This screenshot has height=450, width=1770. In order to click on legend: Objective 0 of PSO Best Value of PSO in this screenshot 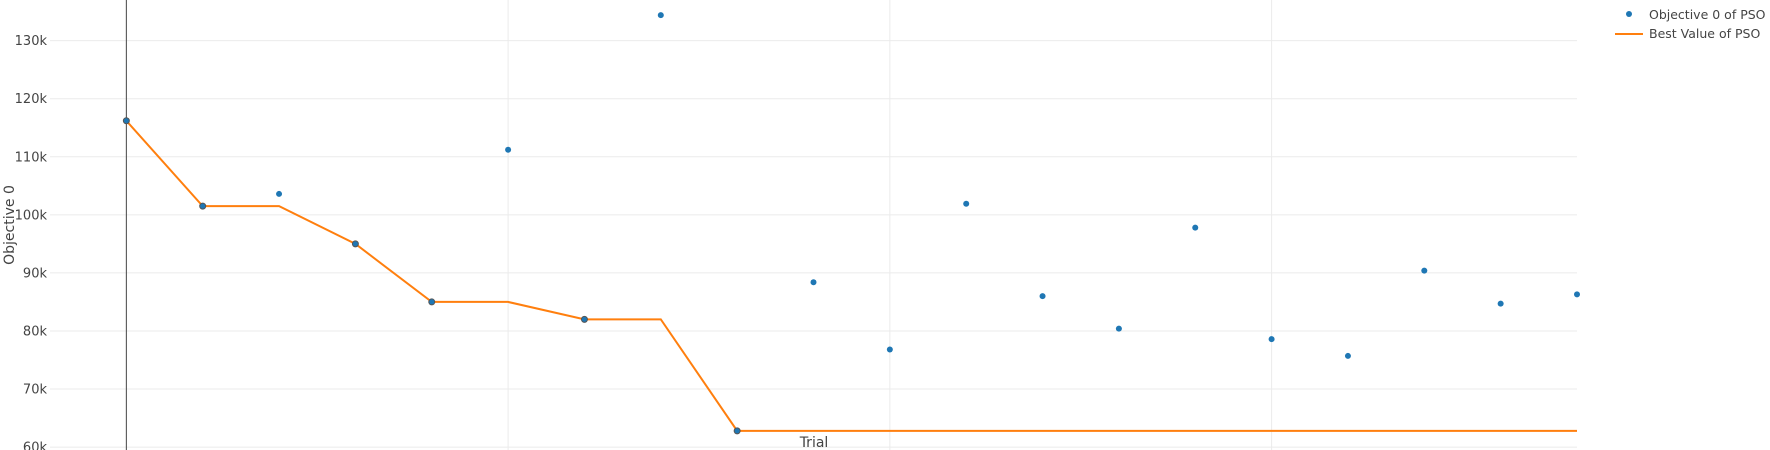, I will do `click(1690, 24)`.